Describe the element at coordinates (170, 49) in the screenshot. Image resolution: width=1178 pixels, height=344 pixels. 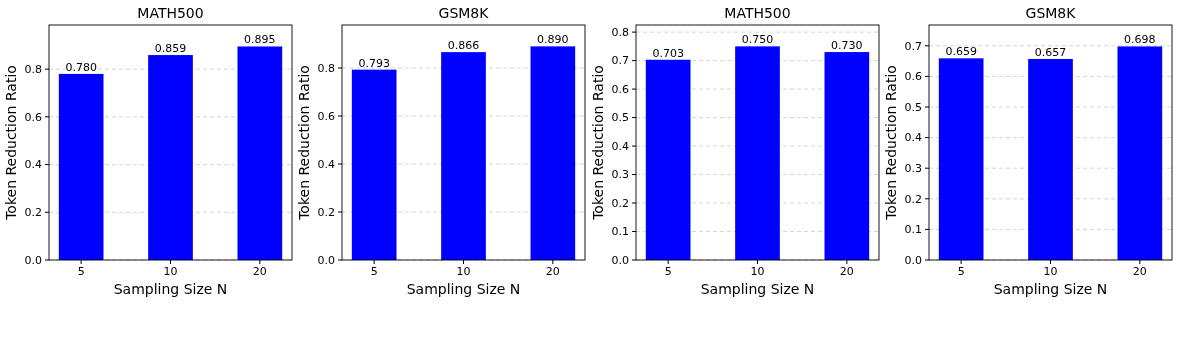
I see `data-label: 0.859` at that location.